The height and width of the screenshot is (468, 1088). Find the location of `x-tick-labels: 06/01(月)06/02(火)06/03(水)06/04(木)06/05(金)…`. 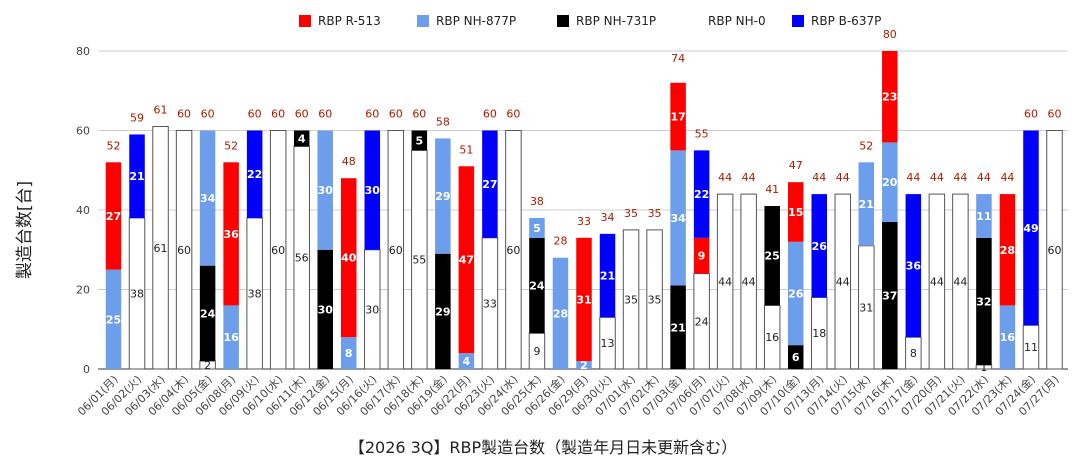

x-tick-labels: 06/01(月)06/02(火)06/03(水)06/04(木)06/05(金)… is located at coordinates (568, 395).